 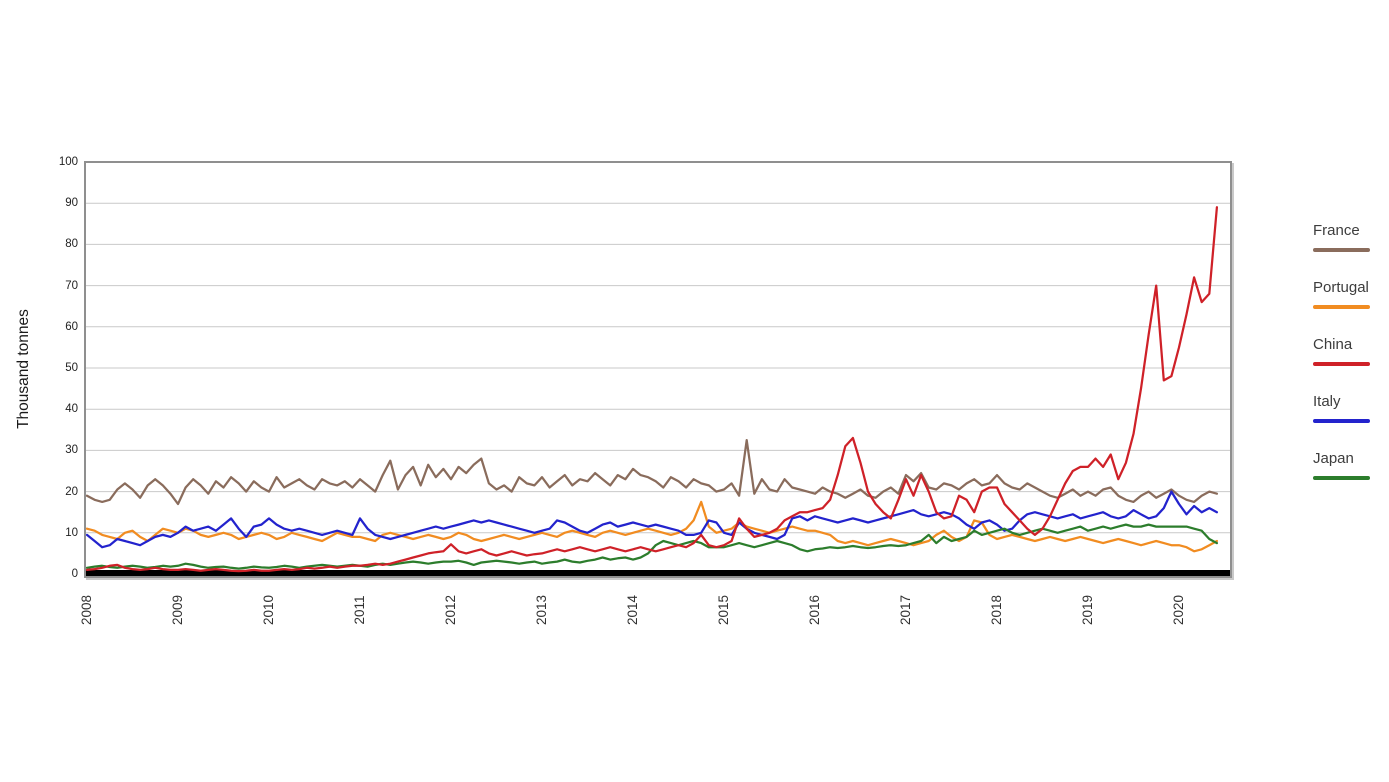 I want to click on legend-item-japan: Japan, so click(x=1348, y=465).